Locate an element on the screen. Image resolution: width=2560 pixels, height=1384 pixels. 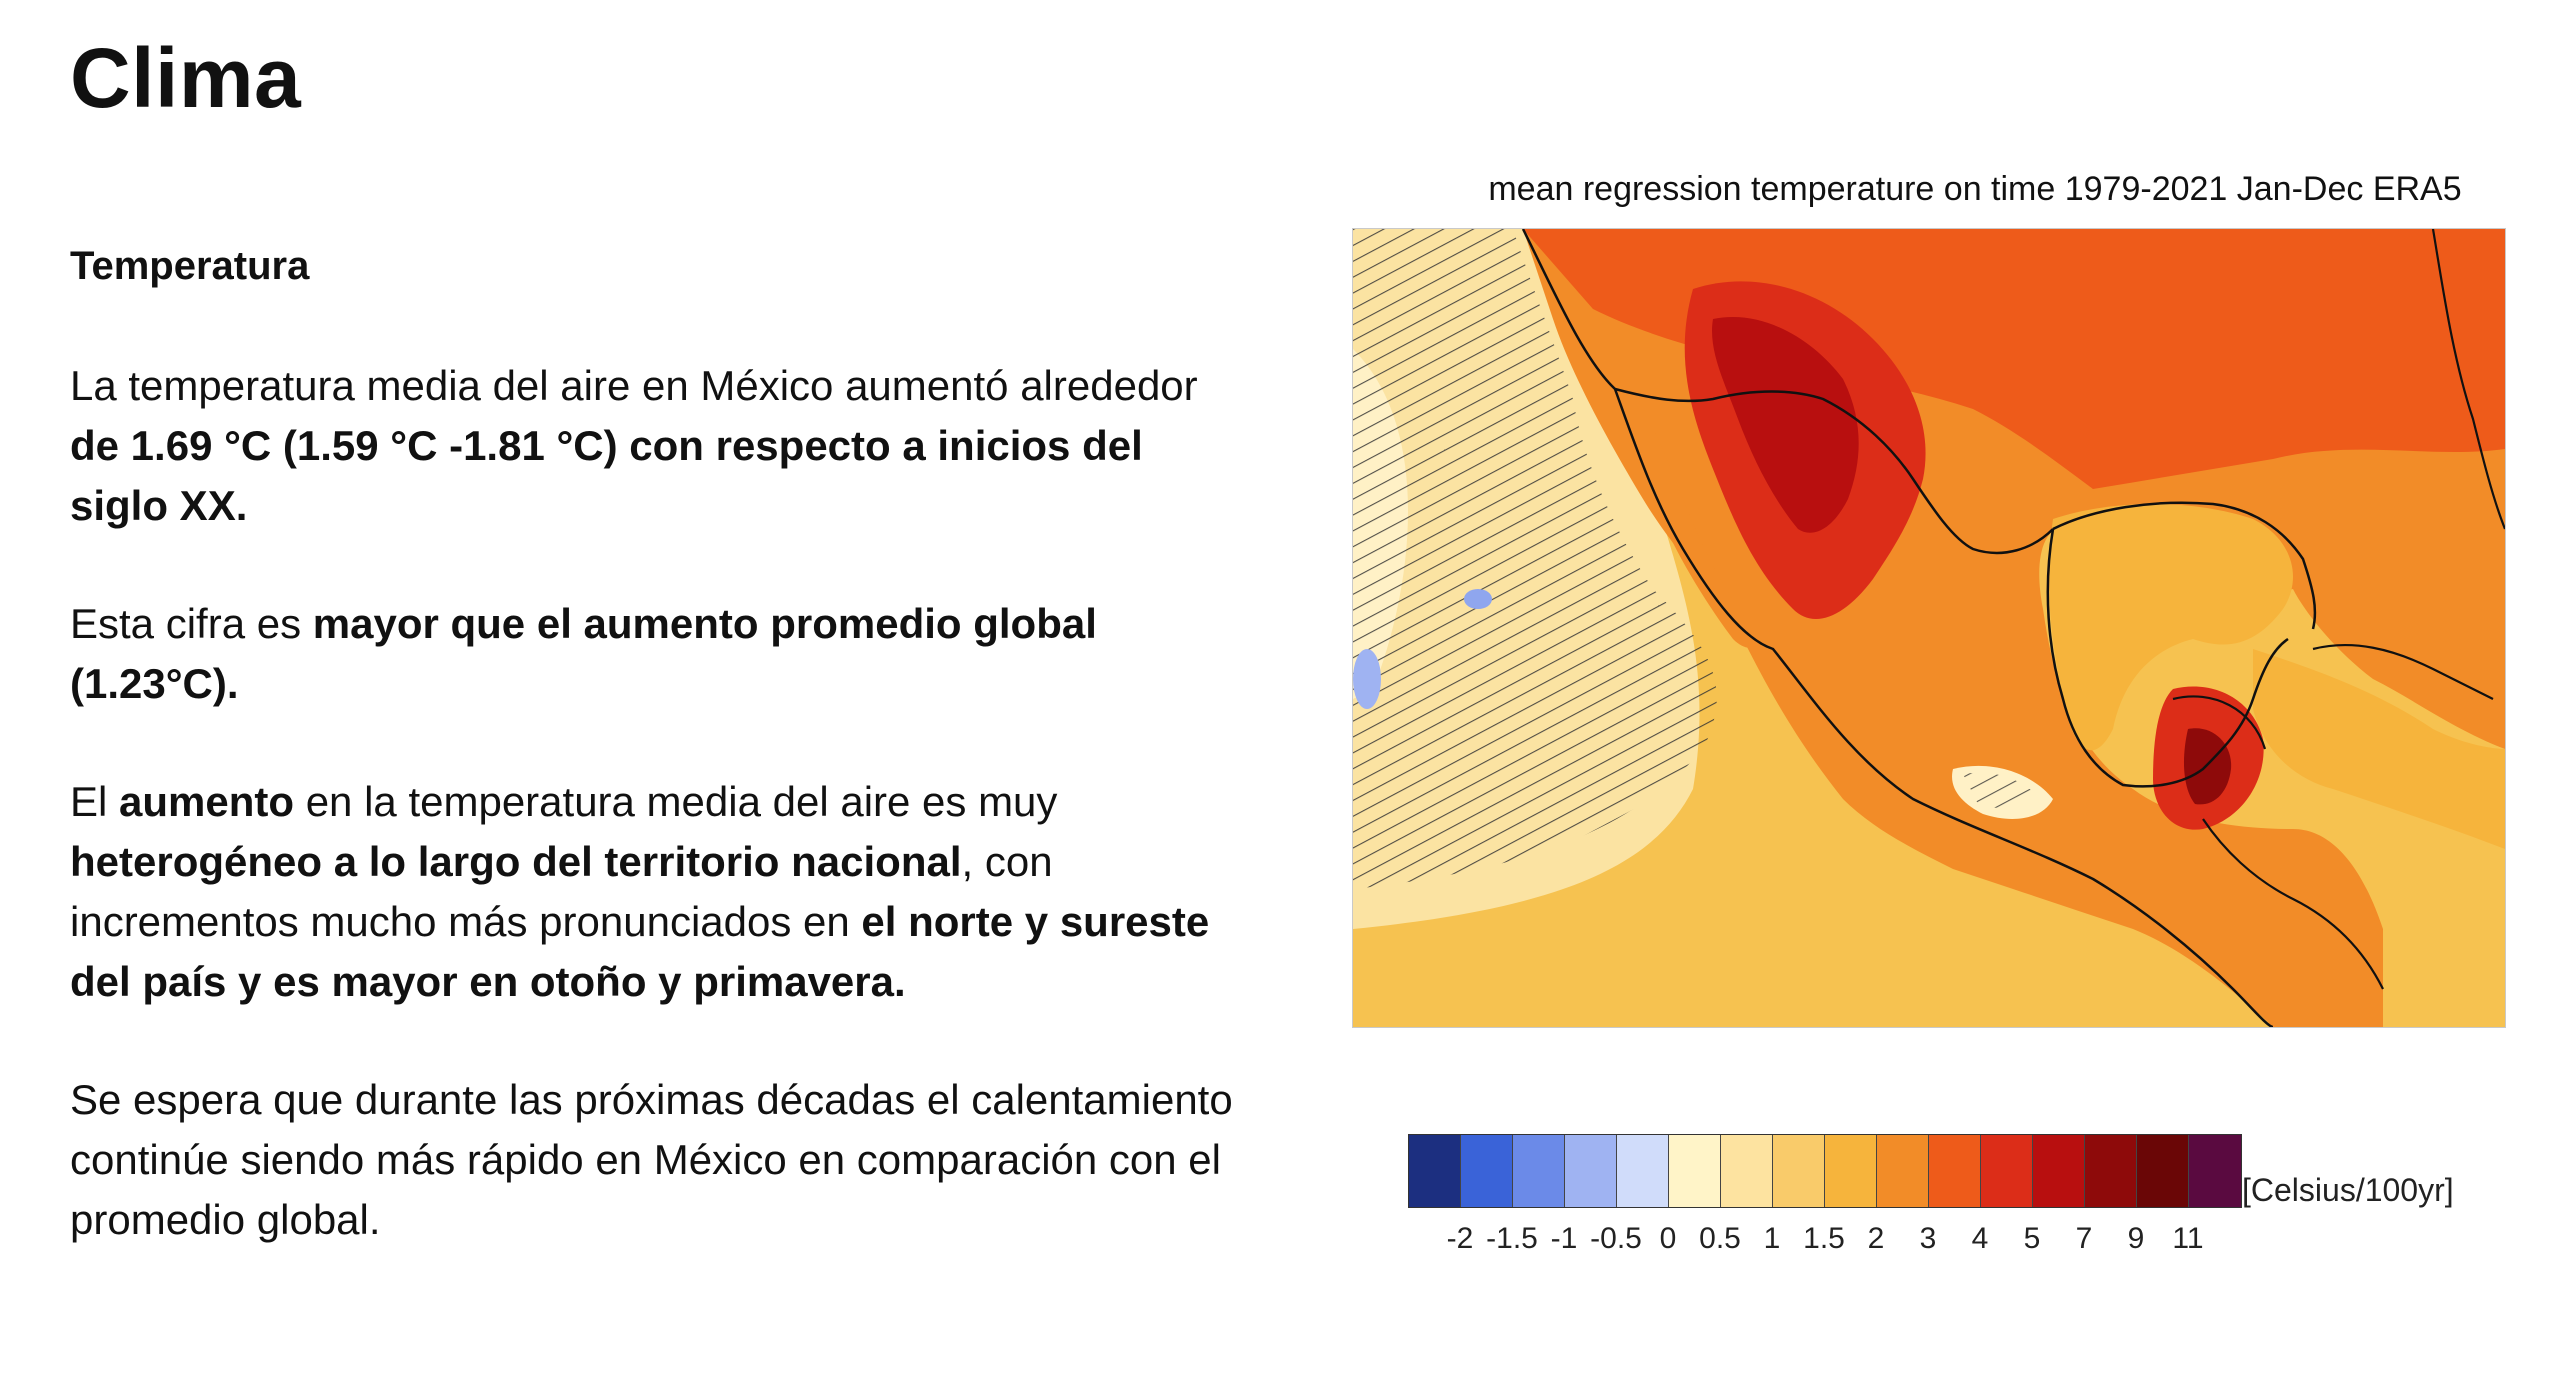
hotspot-southeast-core is located at coordinates (2207, 766).